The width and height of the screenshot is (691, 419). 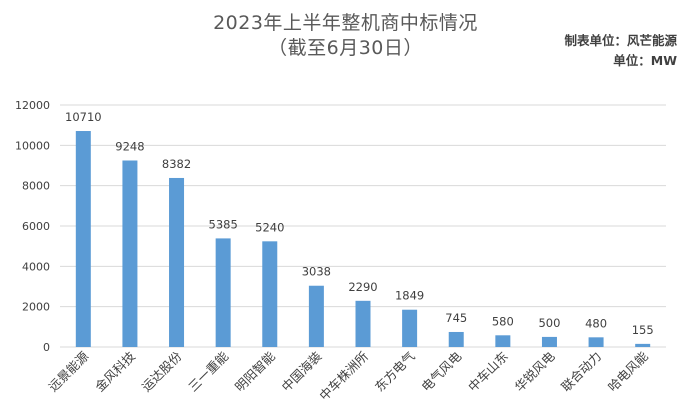 What do you see at coordinates (488, 372) in the screenshot?
I see `x-tick-label: 中车山东` at bounding box center [488, 372].